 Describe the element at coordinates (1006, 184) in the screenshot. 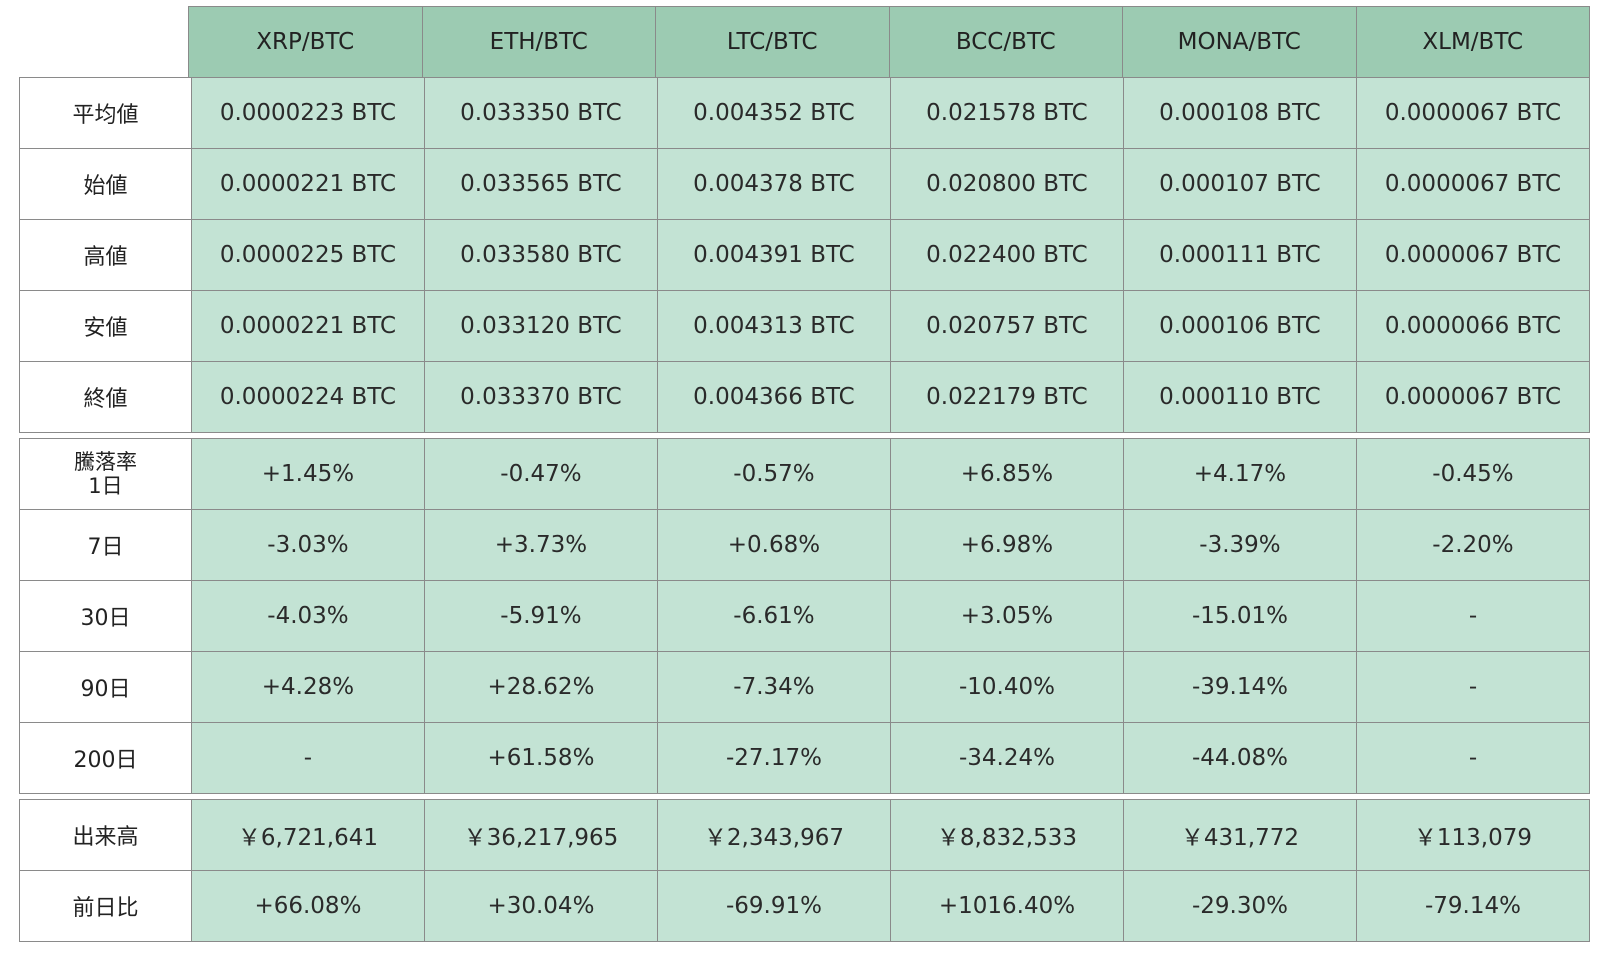

I see `table-cell: 0.020800 BTC` at that location.